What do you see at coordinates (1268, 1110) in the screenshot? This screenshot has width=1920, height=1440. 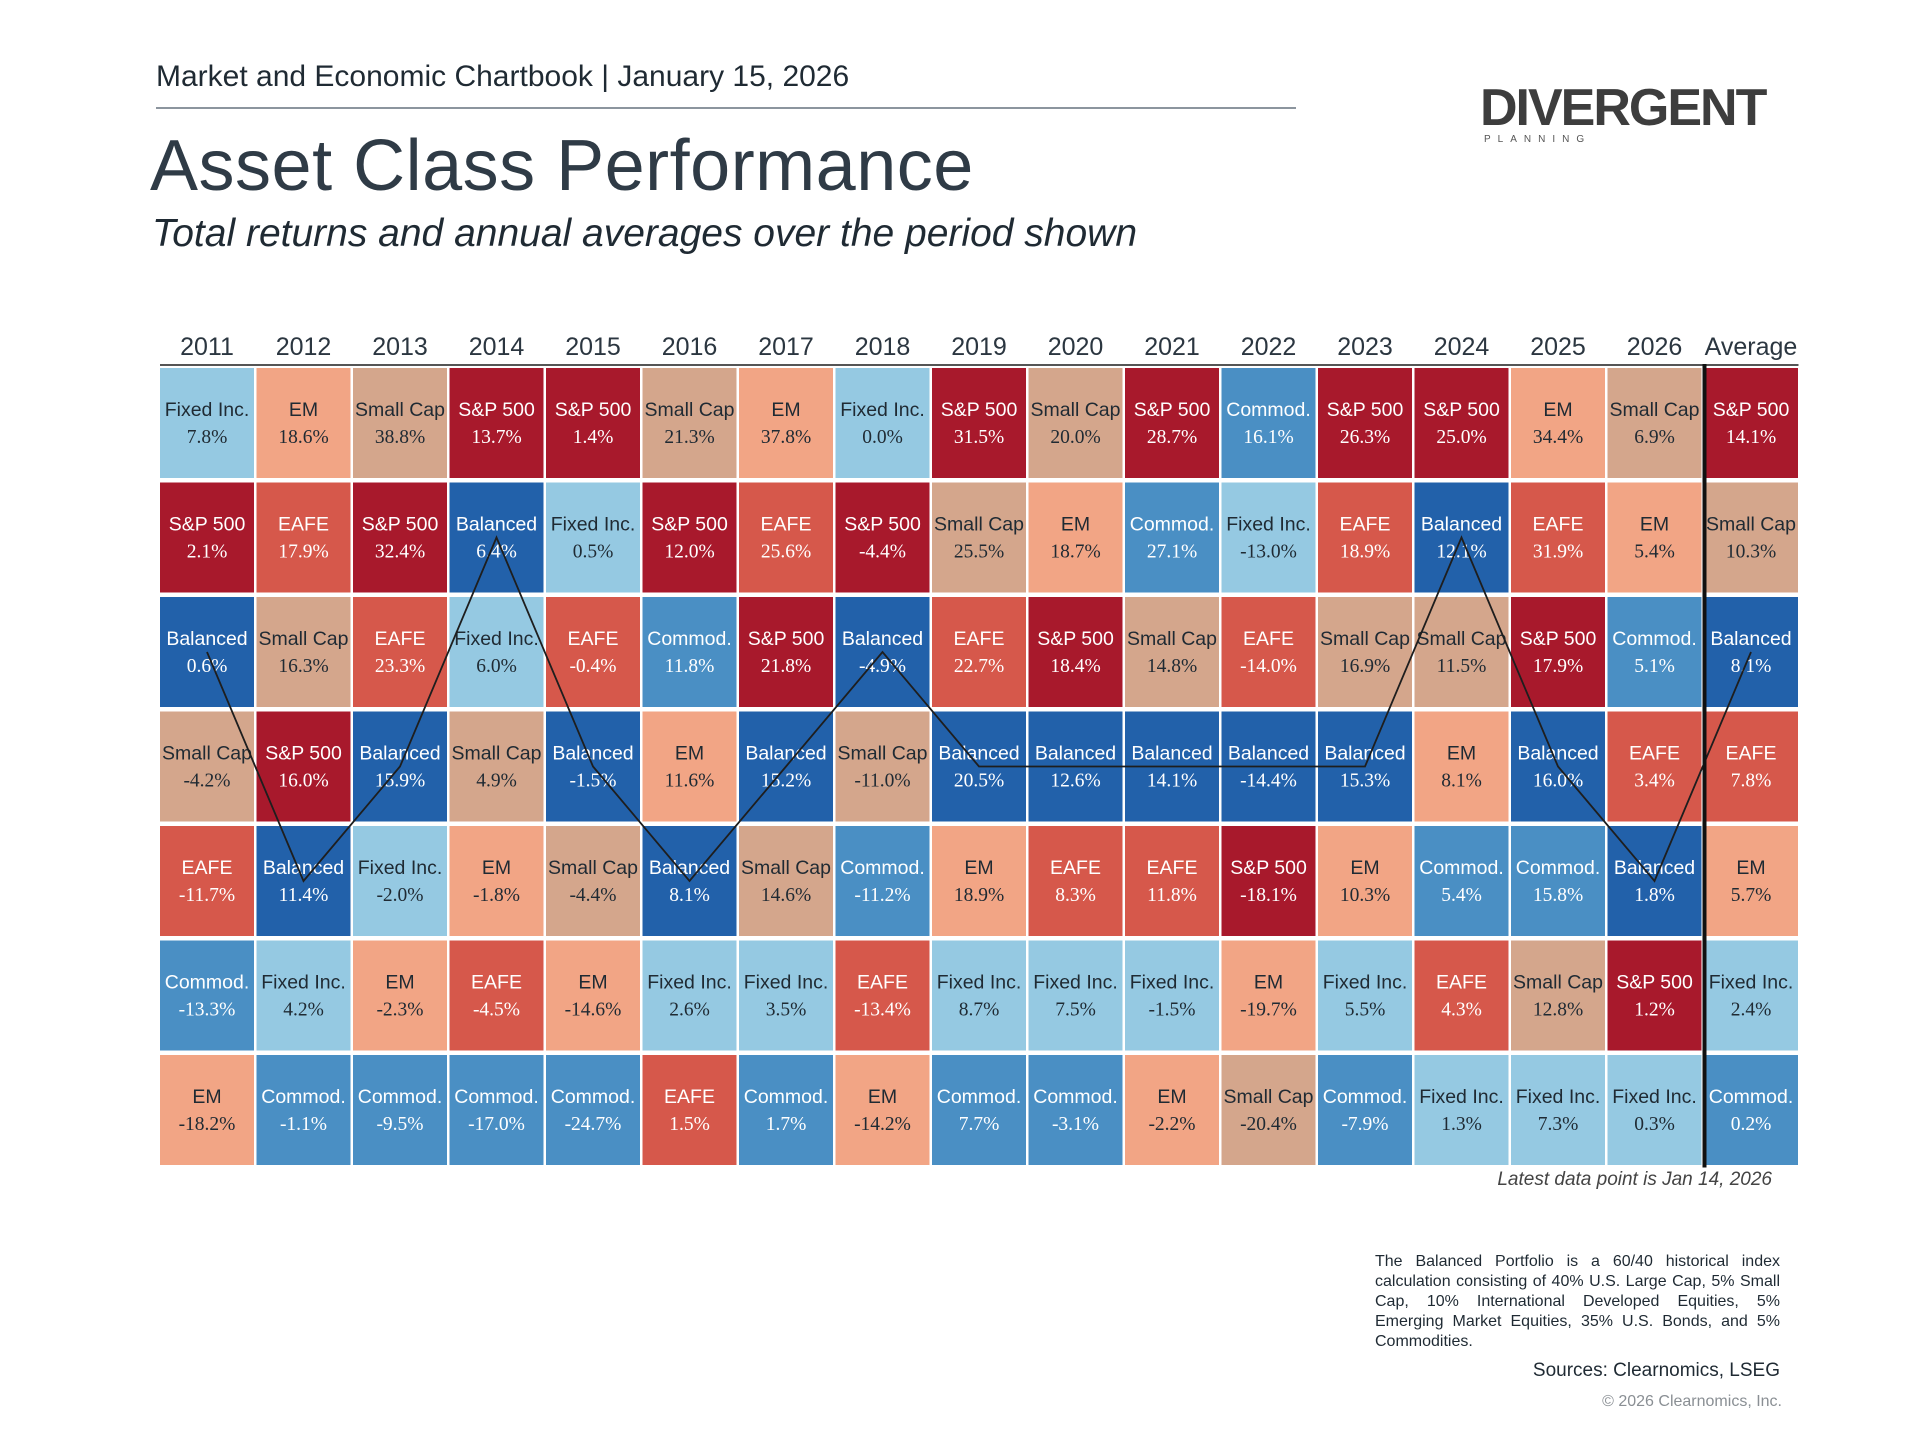 I see `quilt-cell: Small Cap -20.4%` at bounding box center [1268, 1110].